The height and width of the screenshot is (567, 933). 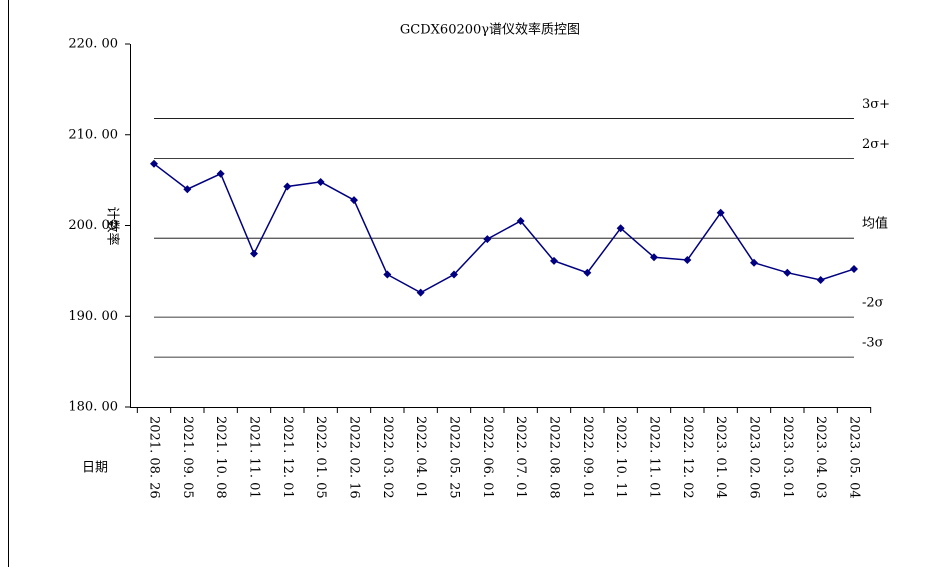 What do you see at coordinates (873, 303) in the screenshot?
I see `control-line-label: -2σ` at bounding box center [873, 303].